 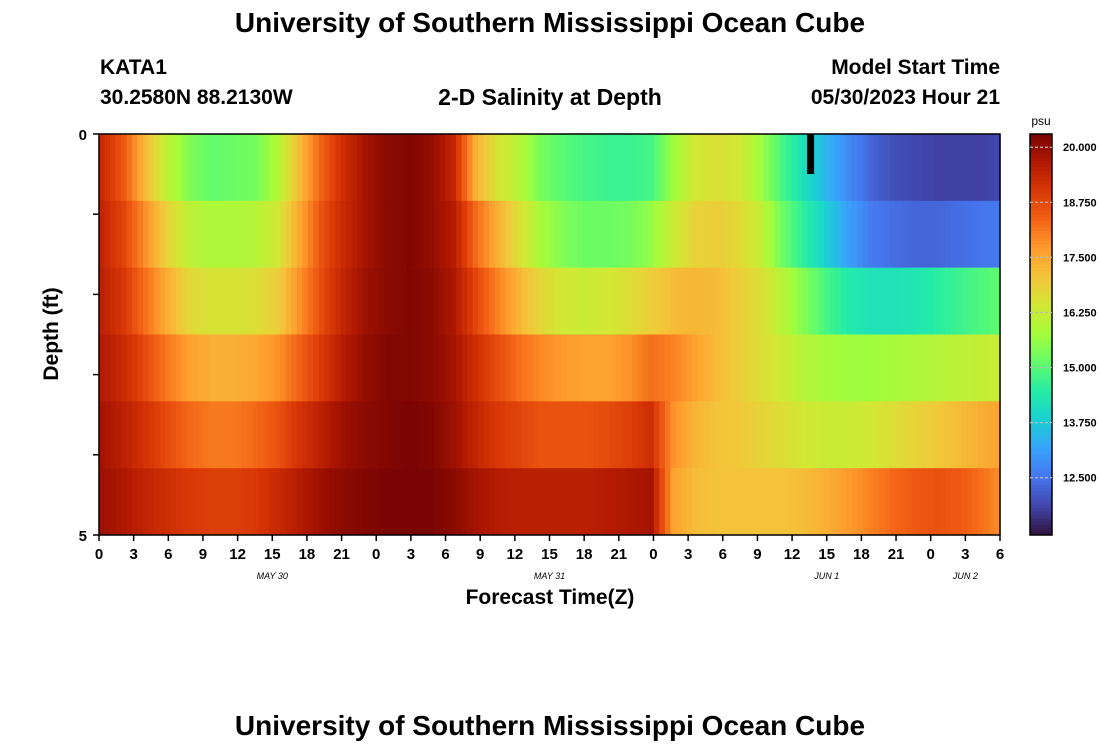 I want to click on colorbar-tick-label: 16.250, so click(x=1080, y=313).